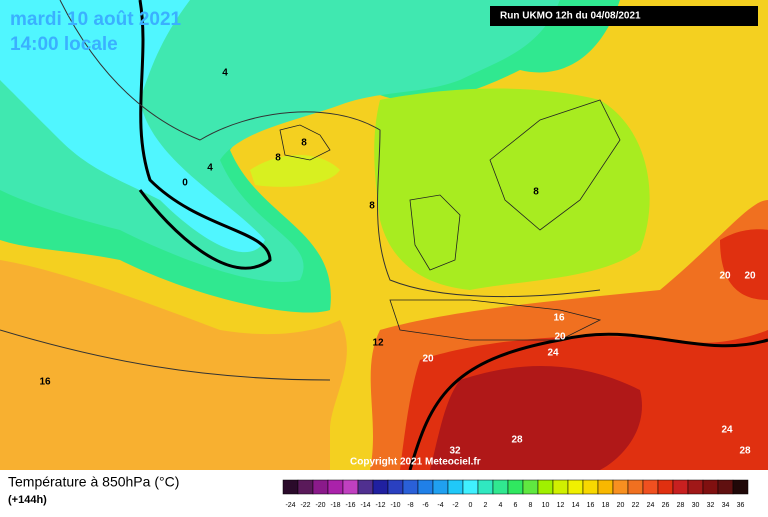 The height and width of the screenshot is (517, 768). I want to click on scale-label: -18, so click(335, 505).